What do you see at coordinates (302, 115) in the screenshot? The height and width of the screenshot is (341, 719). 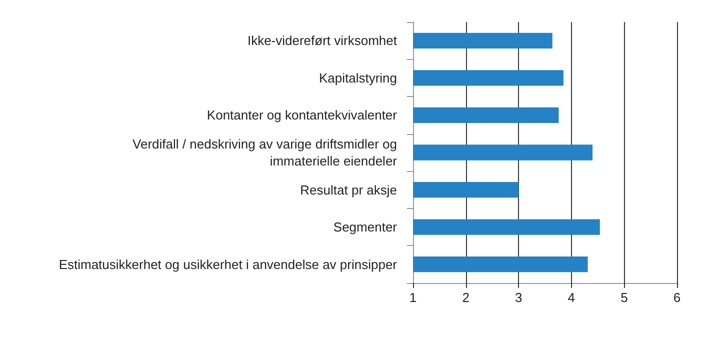 I see `y-tick-label: Kontanter og kontantekvivalenter` at bounding box center [302, 115].